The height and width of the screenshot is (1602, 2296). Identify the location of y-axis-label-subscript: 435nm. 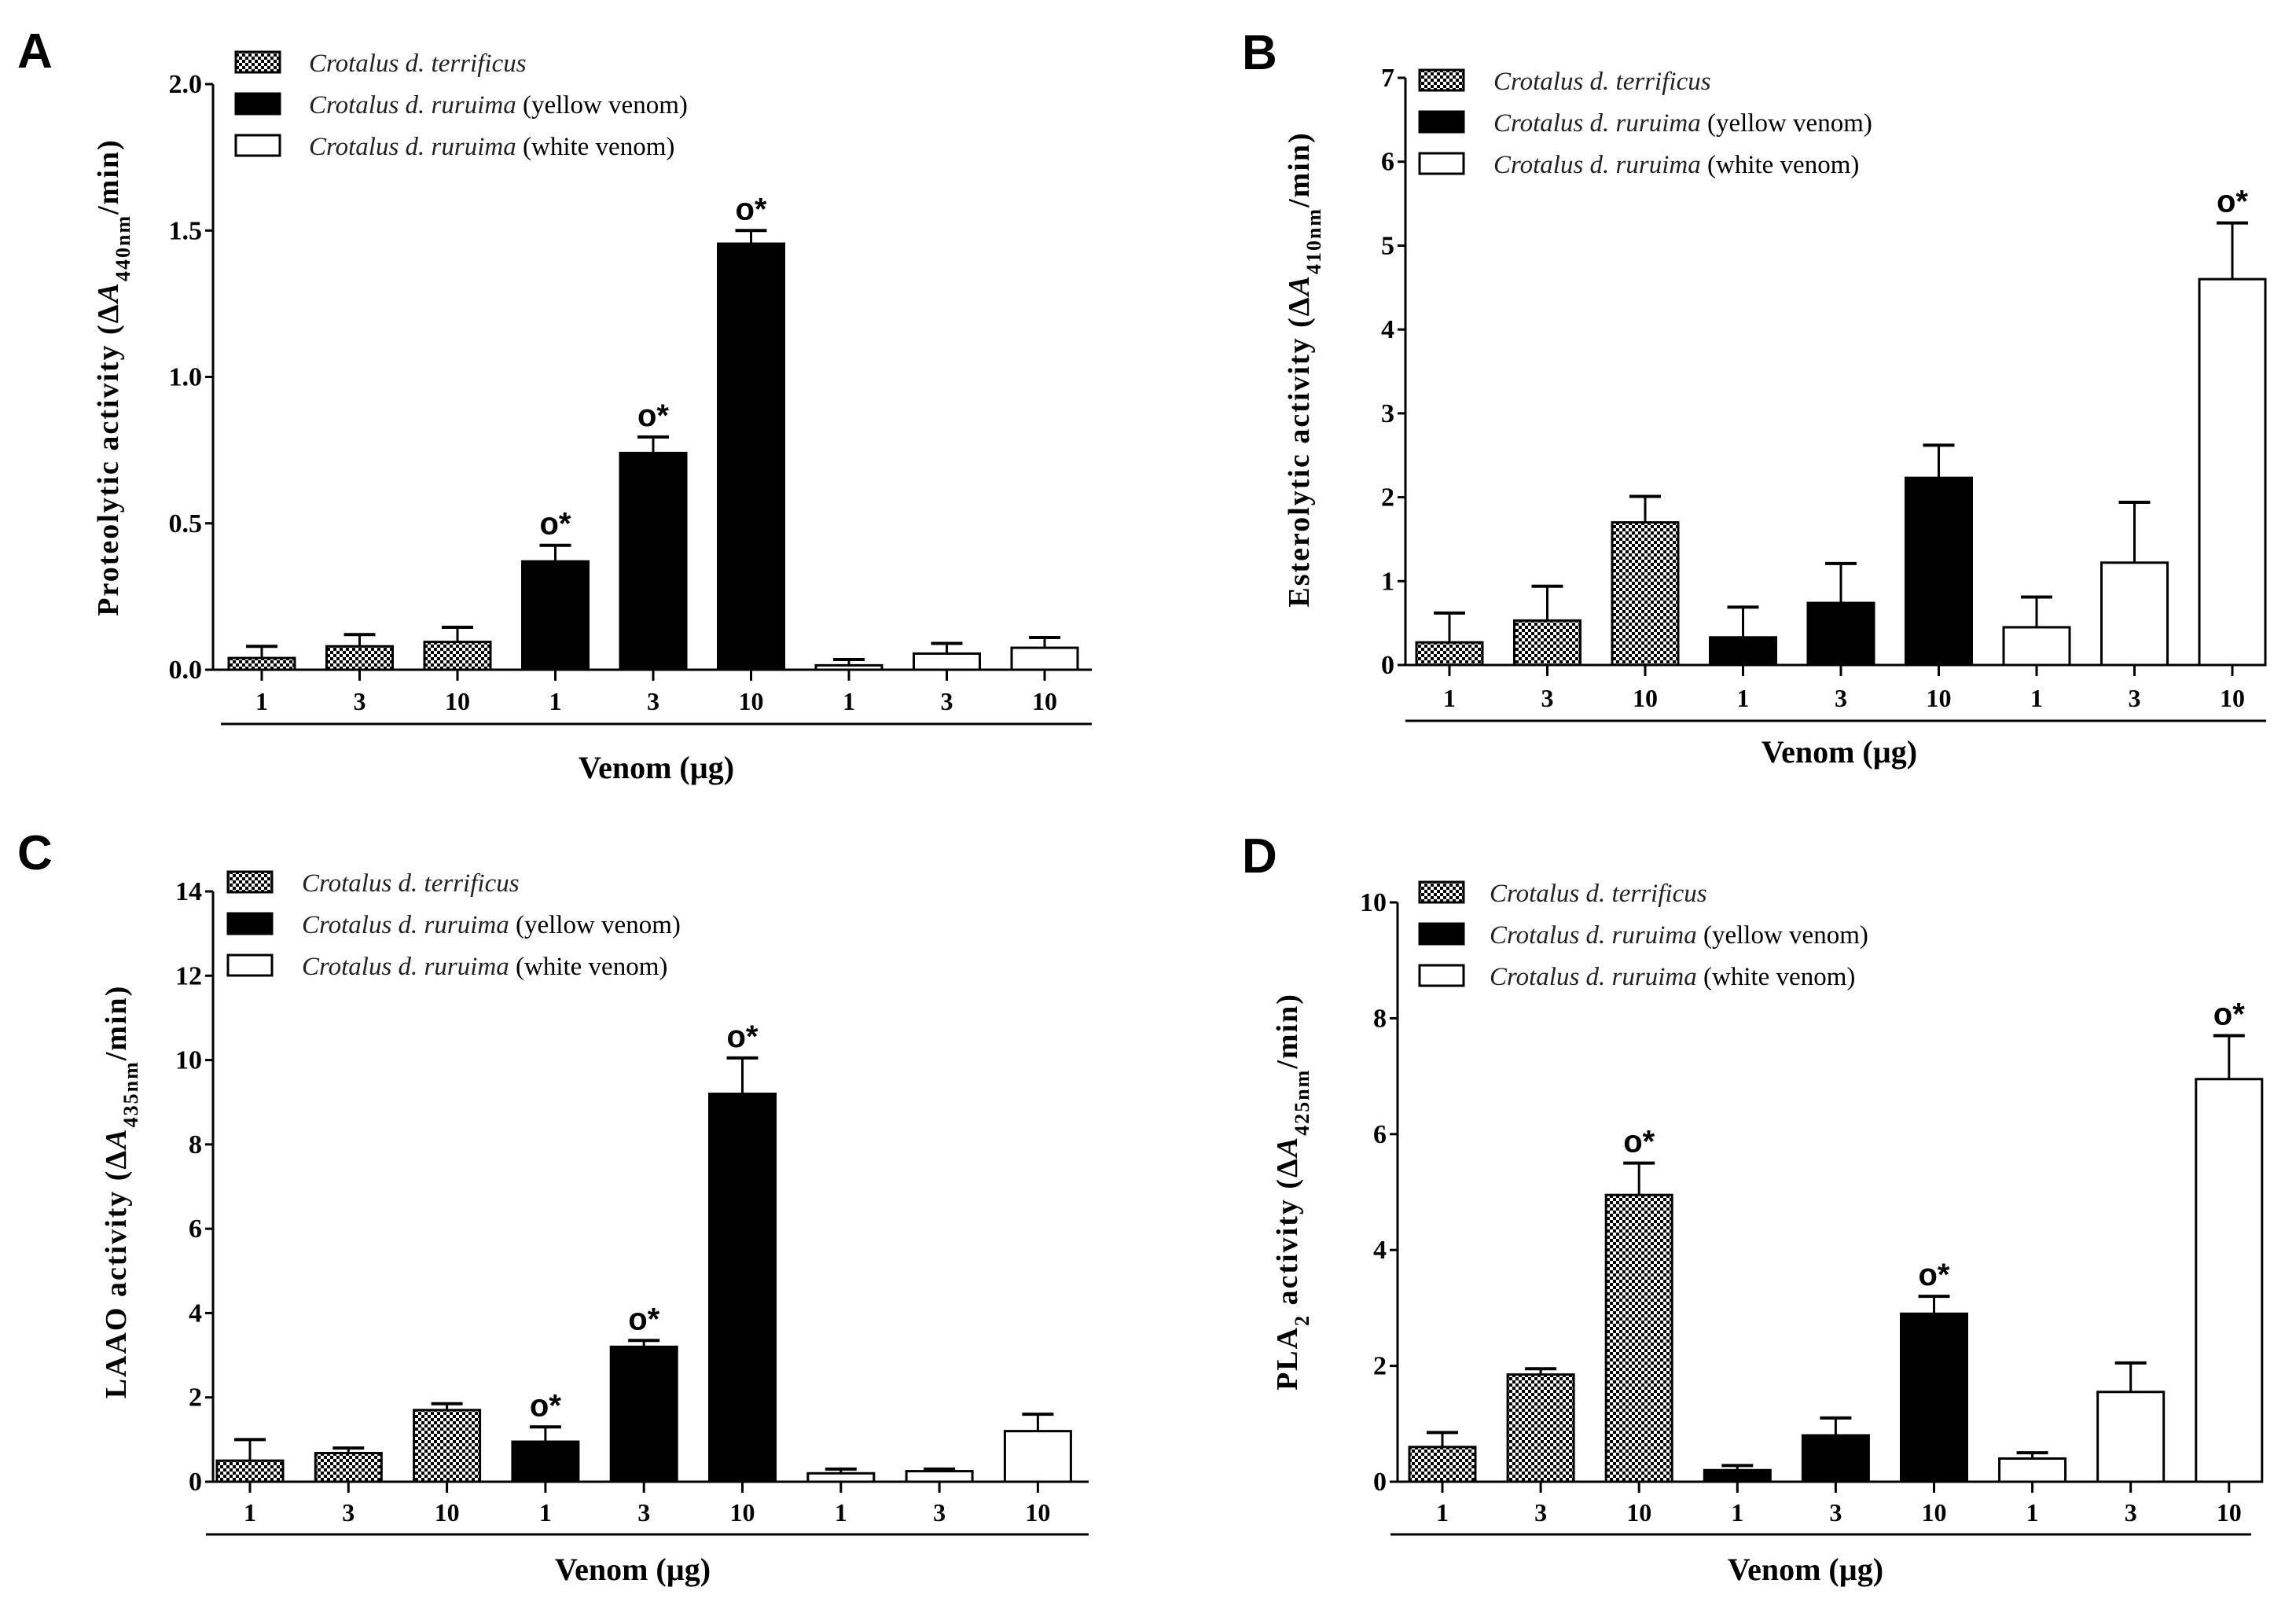
(130, 1094).